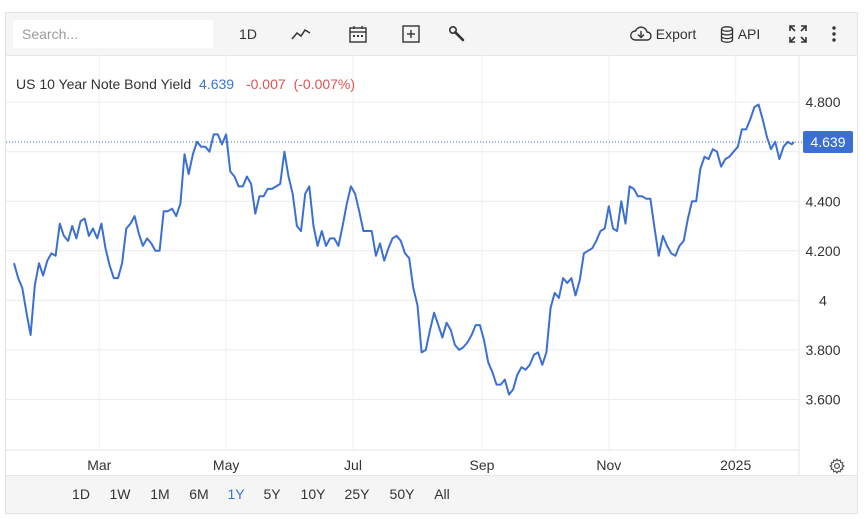 This screenshot has width=866, height=519. I want to click on y-tick-label: 4.800, so click(822, 102).